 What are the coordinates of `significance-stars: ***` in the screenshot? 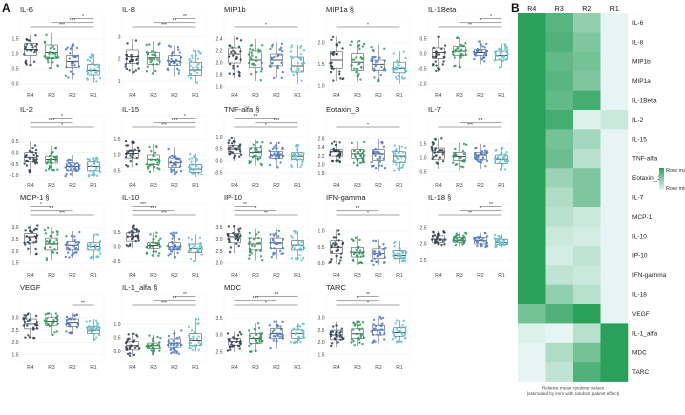 It's located at (164, 303).